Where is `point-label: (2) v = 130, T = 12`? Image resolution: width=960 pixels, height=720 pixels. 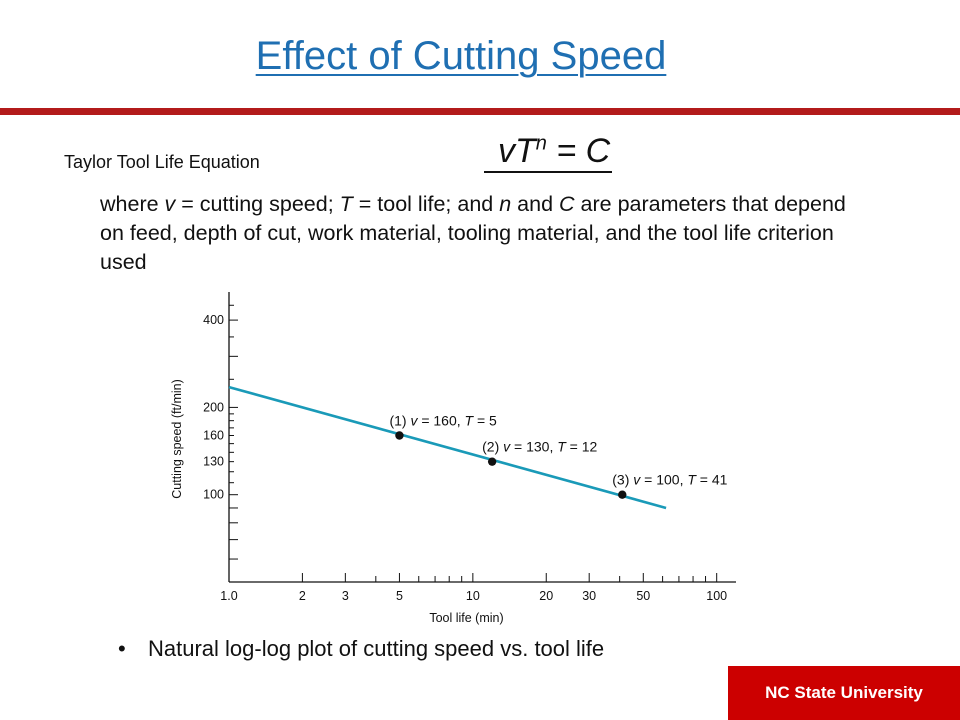 point-label: (2) v = 130, T = 12 is located at coordinates (539, 447).